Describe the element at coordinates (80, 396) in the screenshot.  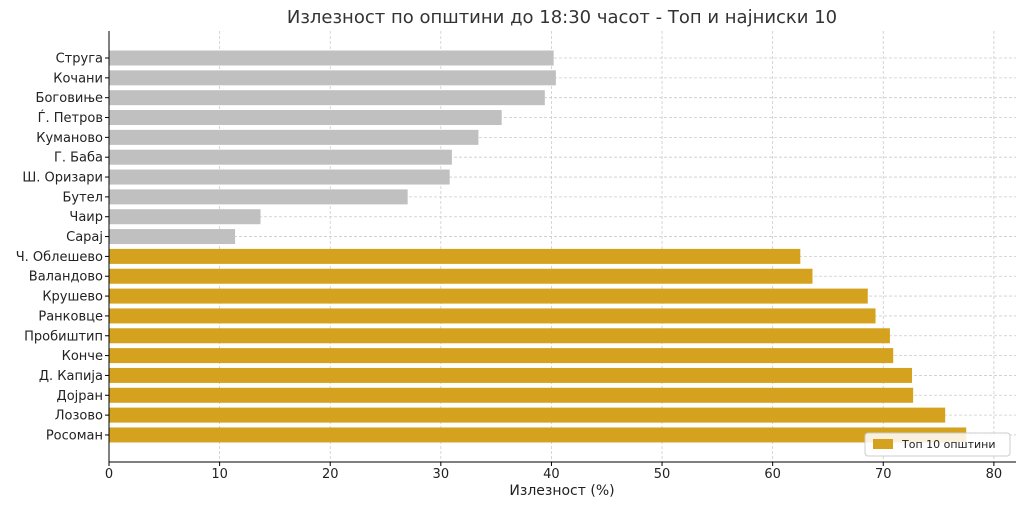
I see `y-tick-label: Дојран` at that location.